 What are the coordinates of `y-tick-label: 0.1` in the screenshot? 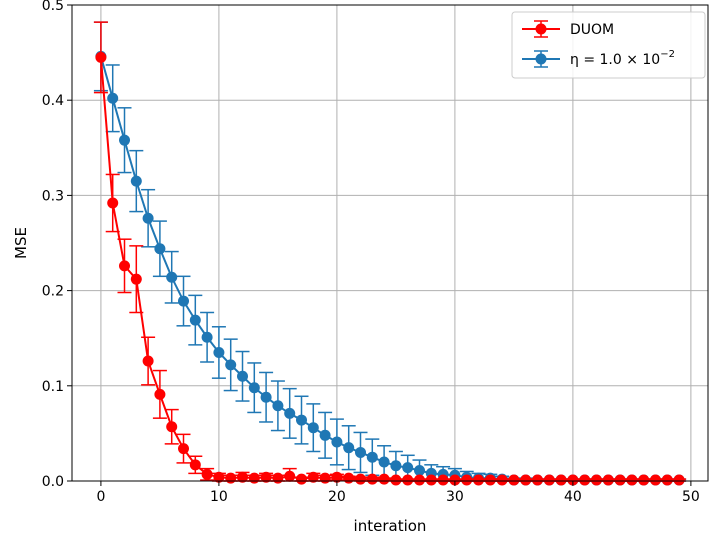 It's located at (53, 387).